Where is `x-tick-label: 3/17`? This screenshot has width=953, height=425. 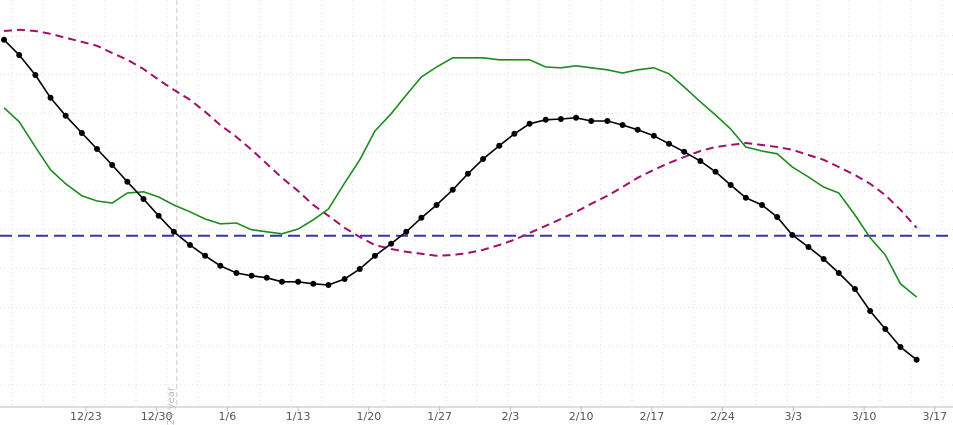
x-tick-label: 3/17 is located at coordinates (934, 416).